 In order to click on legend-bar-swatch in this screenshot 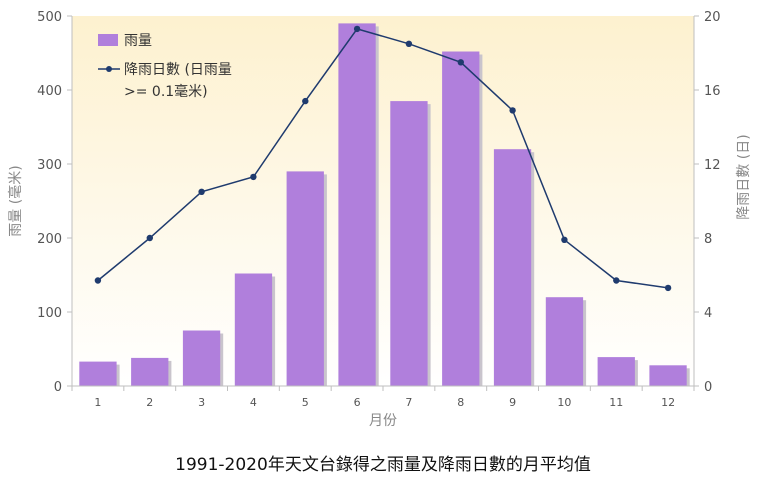, I will do `click(108, 40)`.